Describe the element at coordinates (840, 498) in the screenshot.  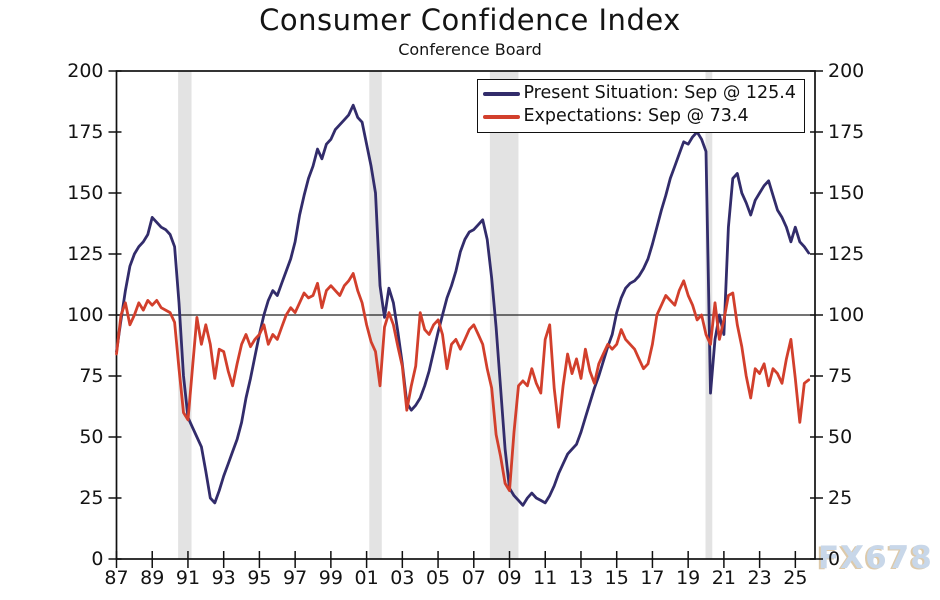
I see `y-axis-label-right: 25` at that location.